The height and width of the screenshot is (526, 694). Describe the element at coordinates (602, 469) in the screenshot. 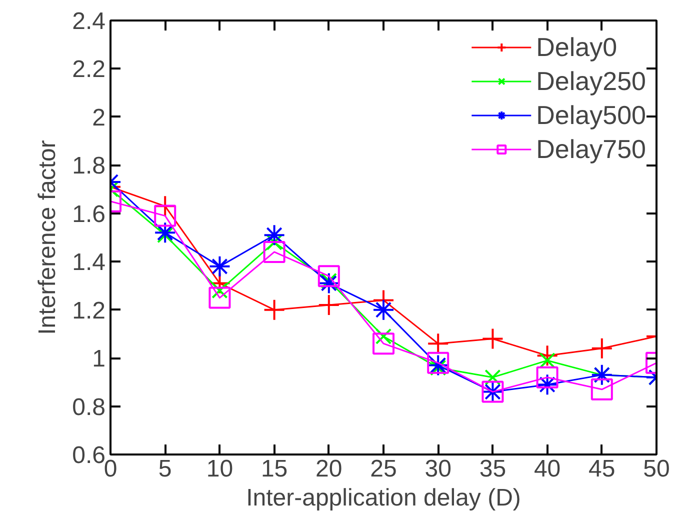

I see `x-tick-label: 45` at that location.